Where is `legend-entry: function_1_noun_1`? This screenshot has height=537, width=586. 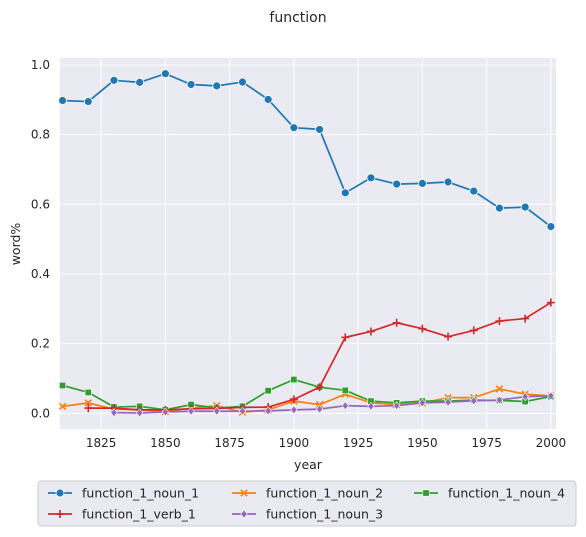
legend-entry: function_1_noun_1 is located at coordinates (123, 493).